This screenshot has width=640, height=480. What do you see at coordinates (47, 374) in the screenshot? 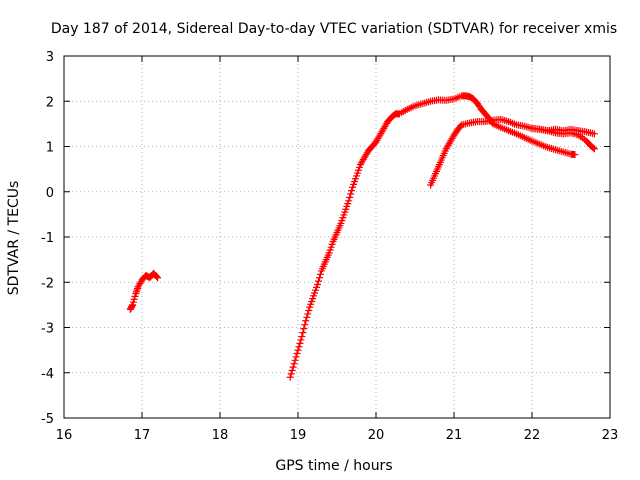
I see `y-tick-label: -4` at bounding box center [47, 374].